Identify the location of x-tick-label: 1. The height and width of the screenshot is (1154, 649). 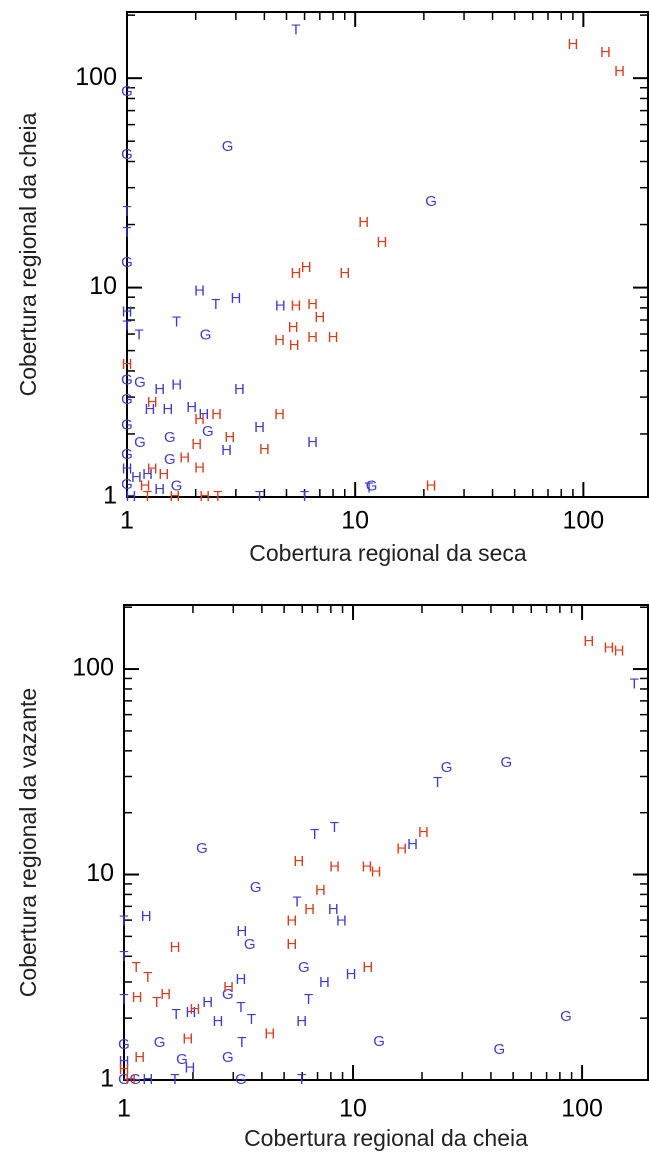
(127, 521).